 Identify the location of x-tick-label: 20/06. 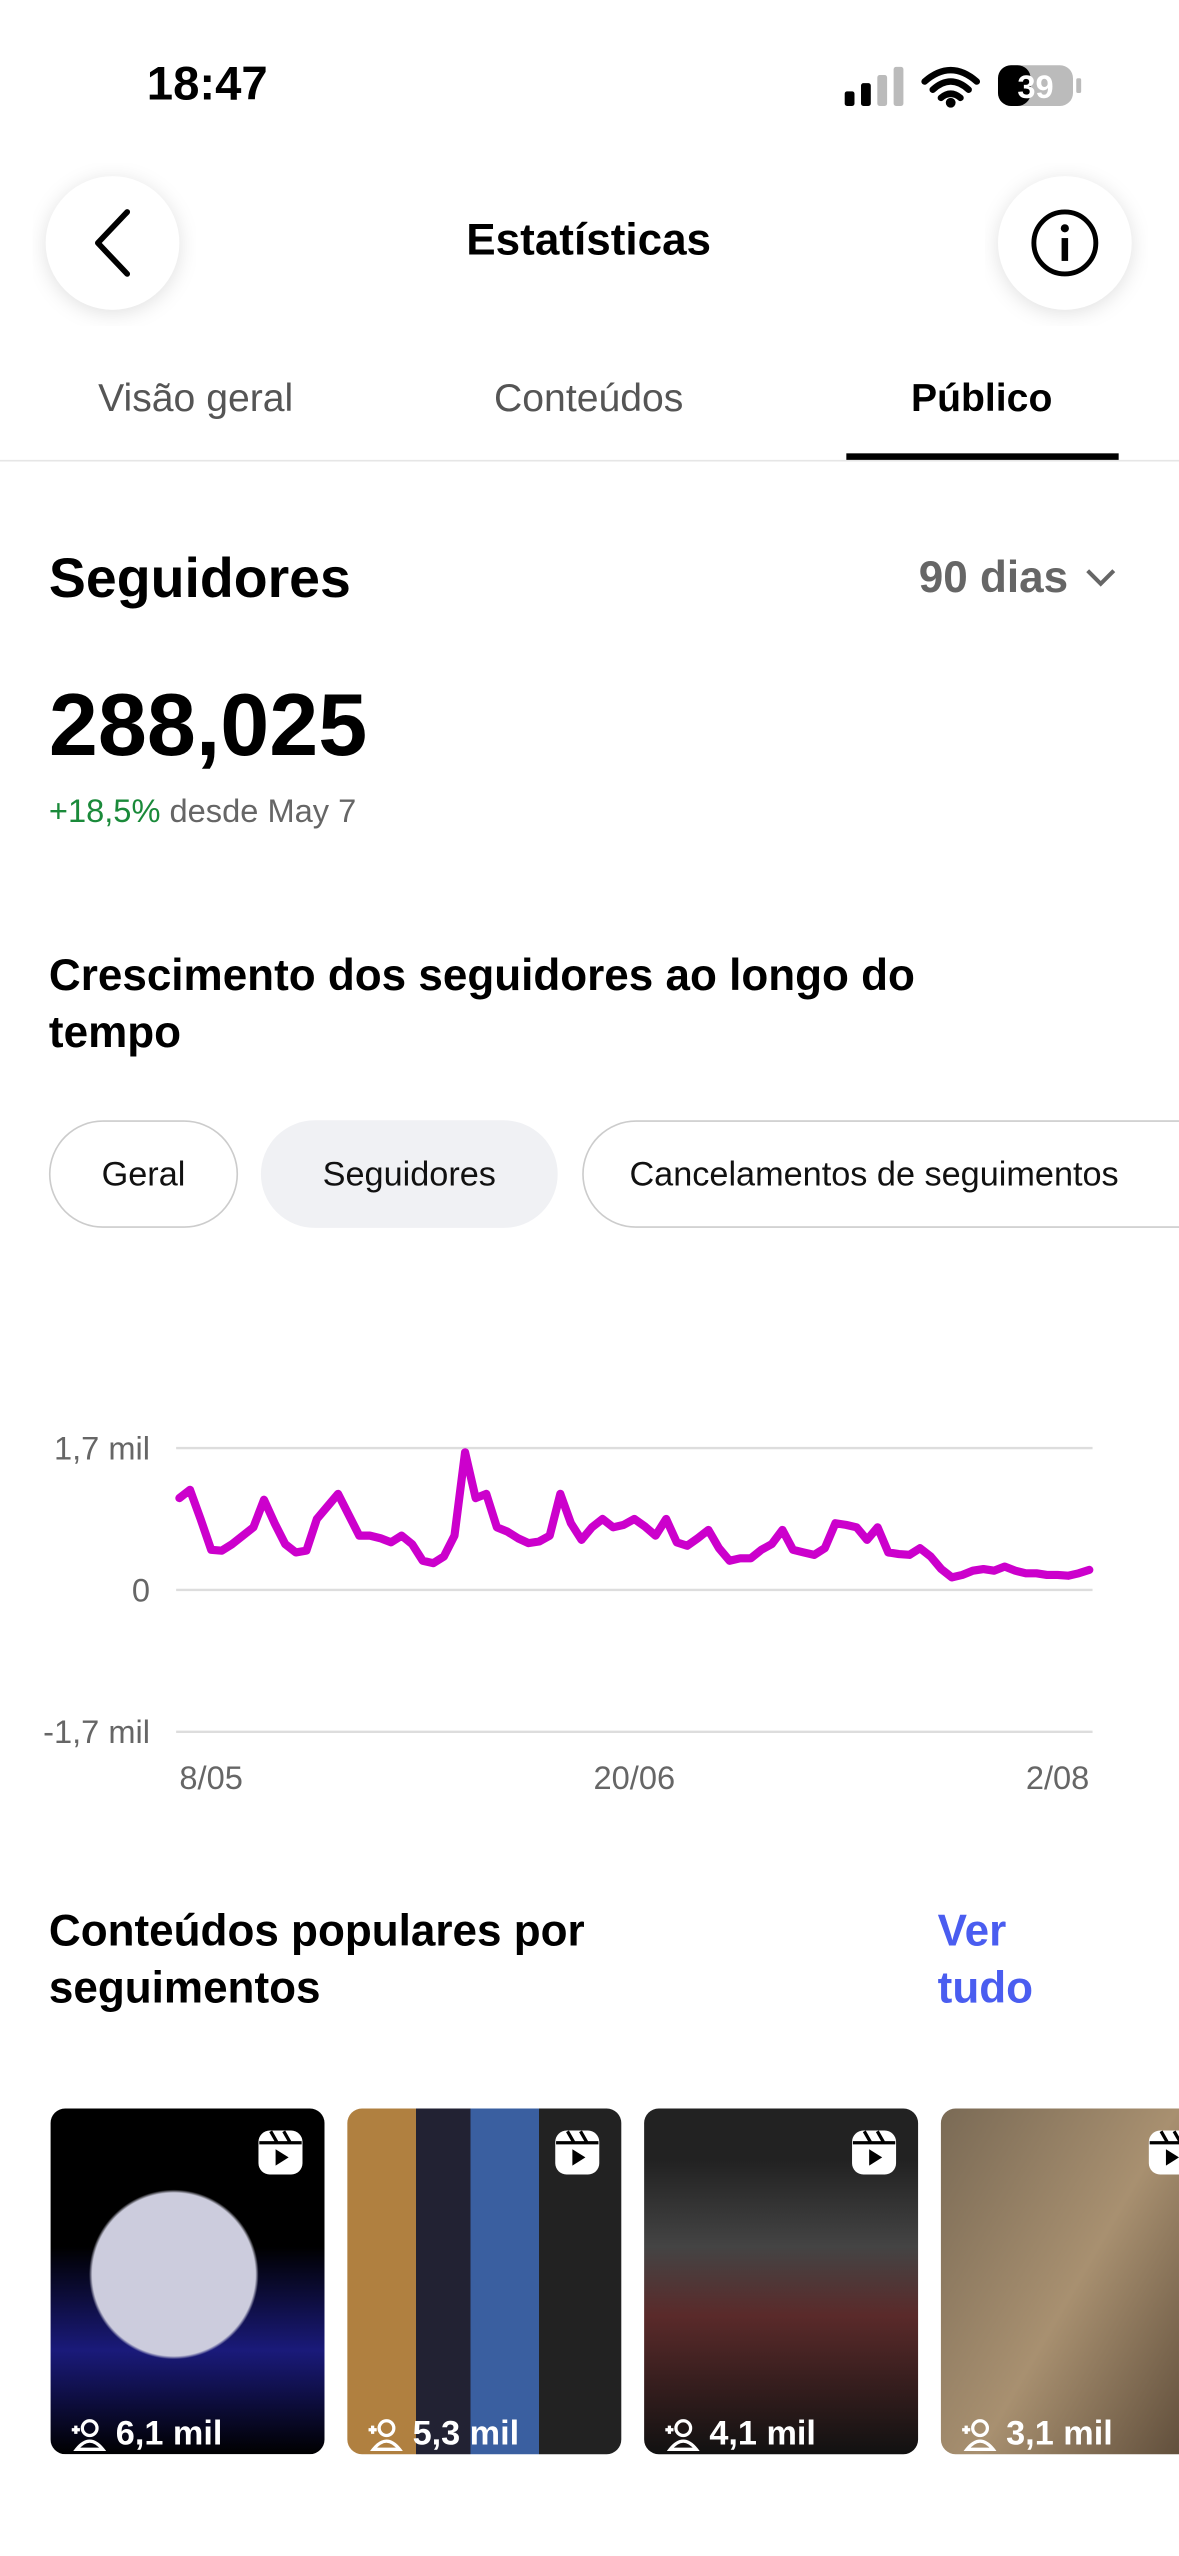
(635, 1777).